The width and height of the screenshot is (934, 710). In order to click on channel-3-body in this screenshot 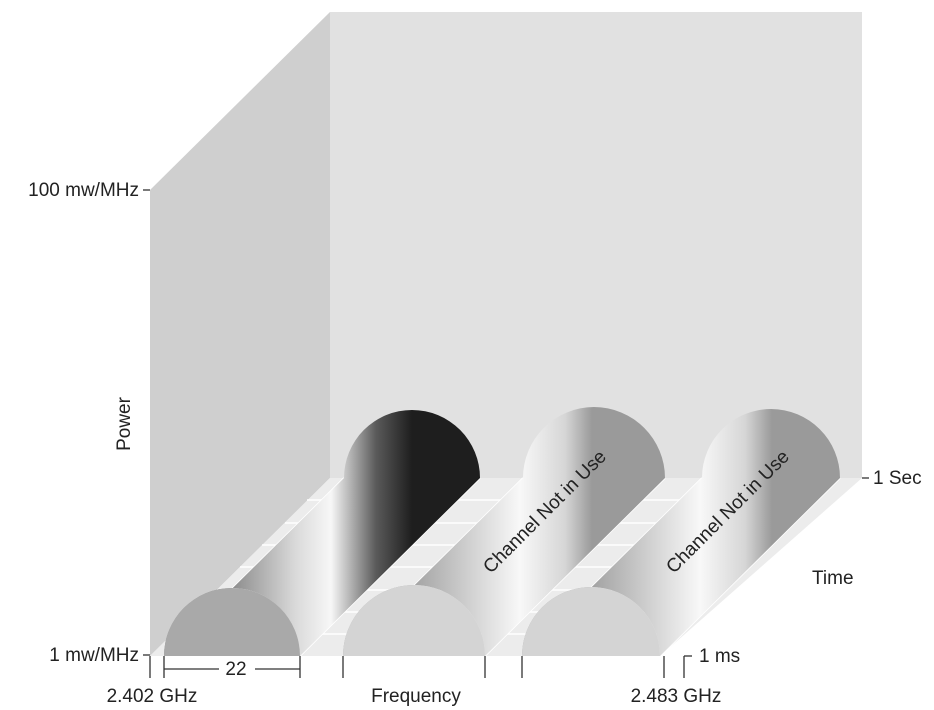, I will do `click(681, 532)`.